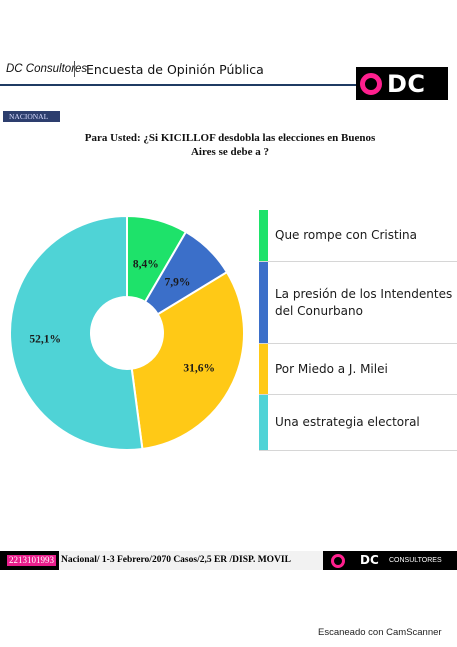 Image resolution: width=457 pixels, height=647 pixels. Describe the element at coordinates (331, 368) in the screenshot. I see `legend-label: Por Miedo a J. Milei` at that location.